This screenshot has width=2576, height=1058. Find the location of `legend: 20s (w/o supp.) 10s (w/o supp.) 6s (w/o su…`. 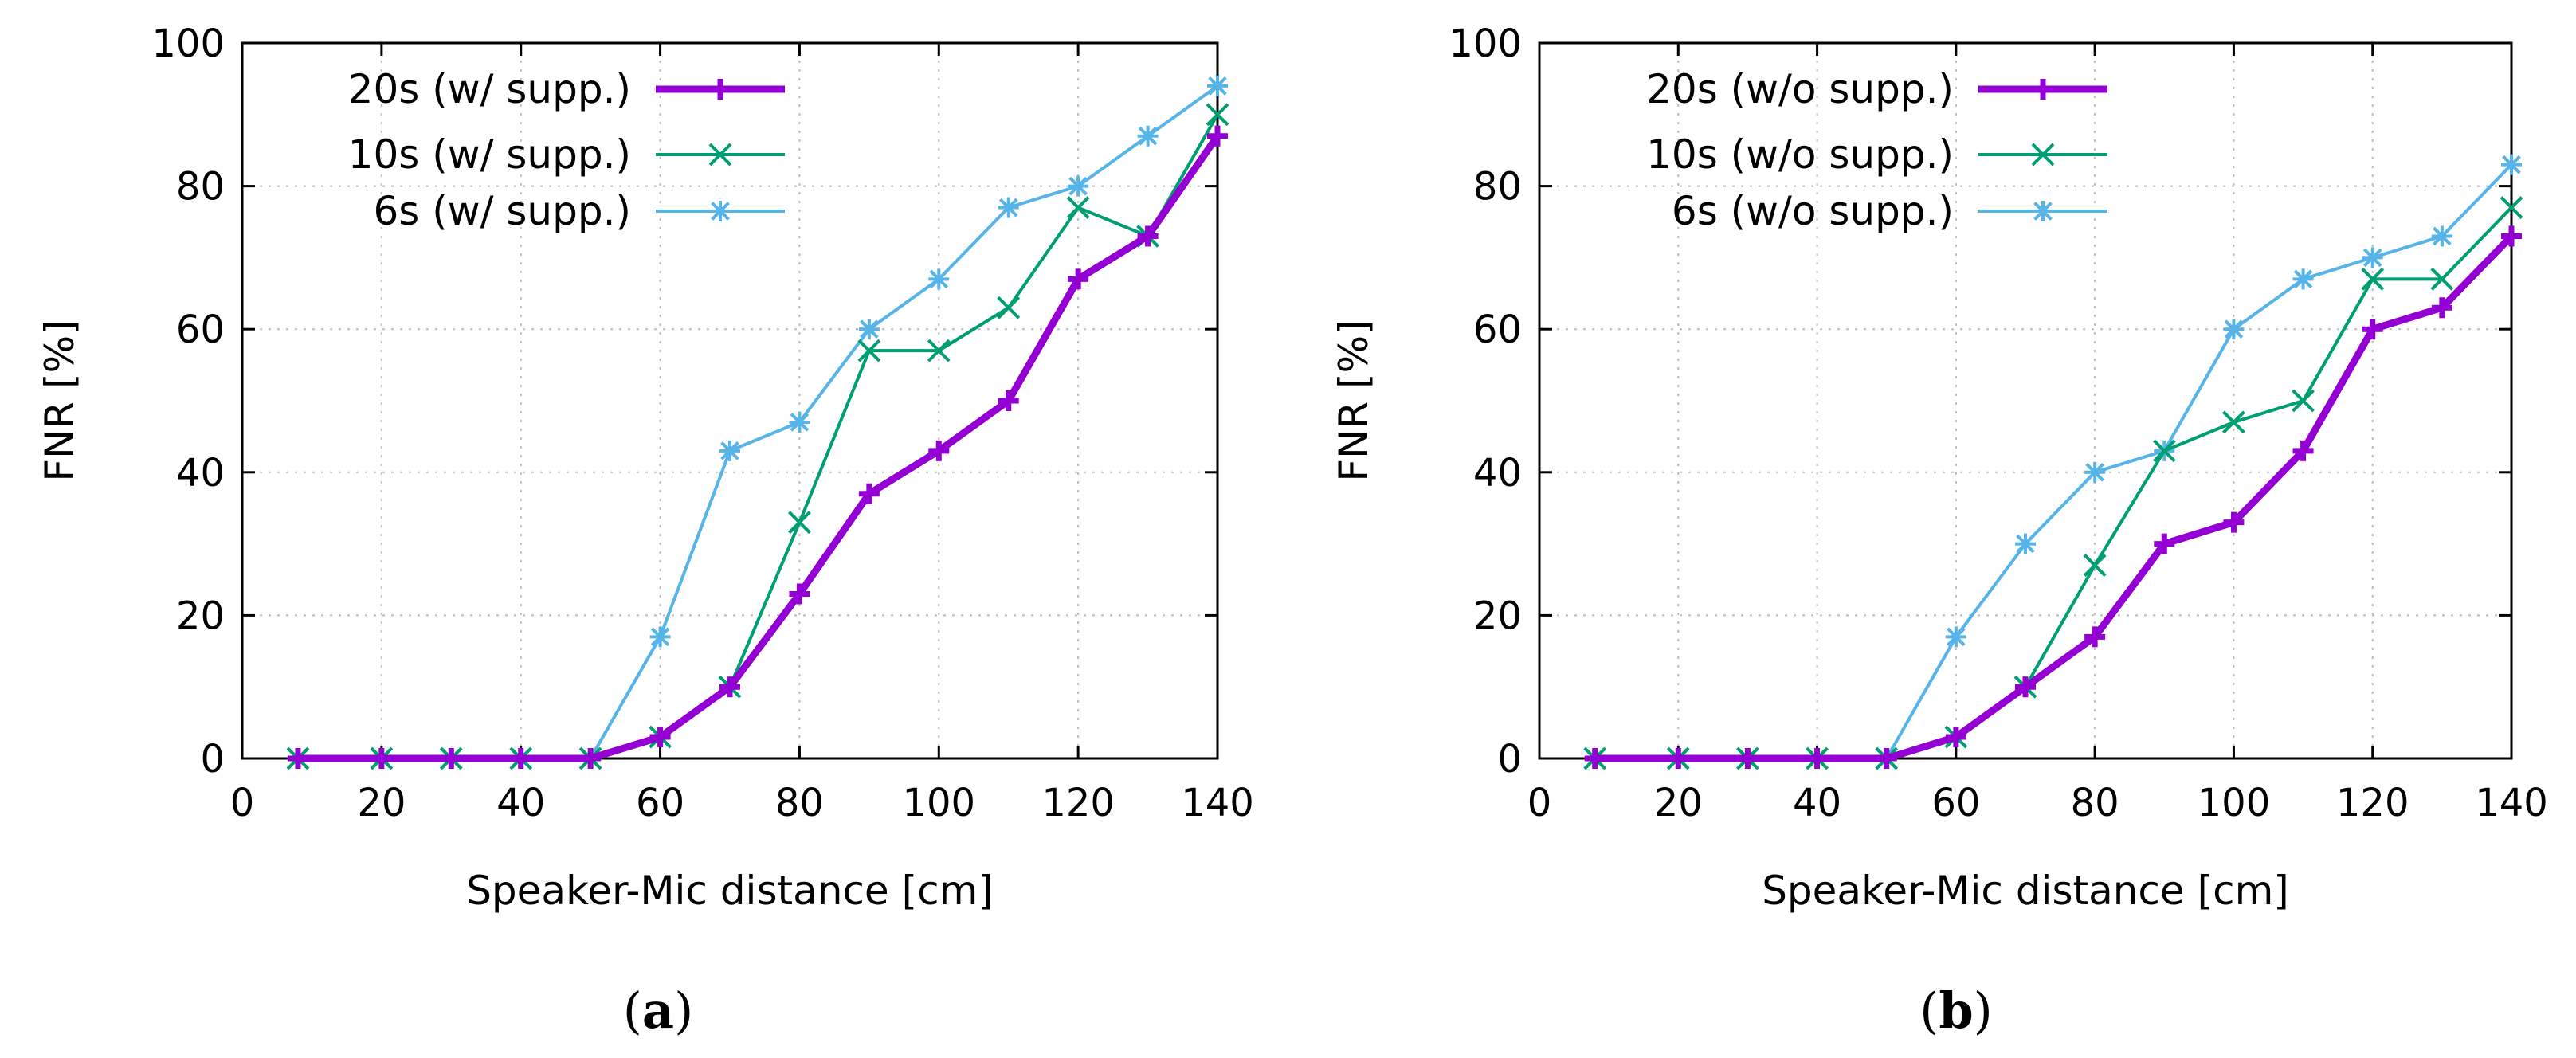

legend: 20s (w/o supp.) 10s (w/o supp.) 6s (w/o su… is located at coordinates (1876, 150).